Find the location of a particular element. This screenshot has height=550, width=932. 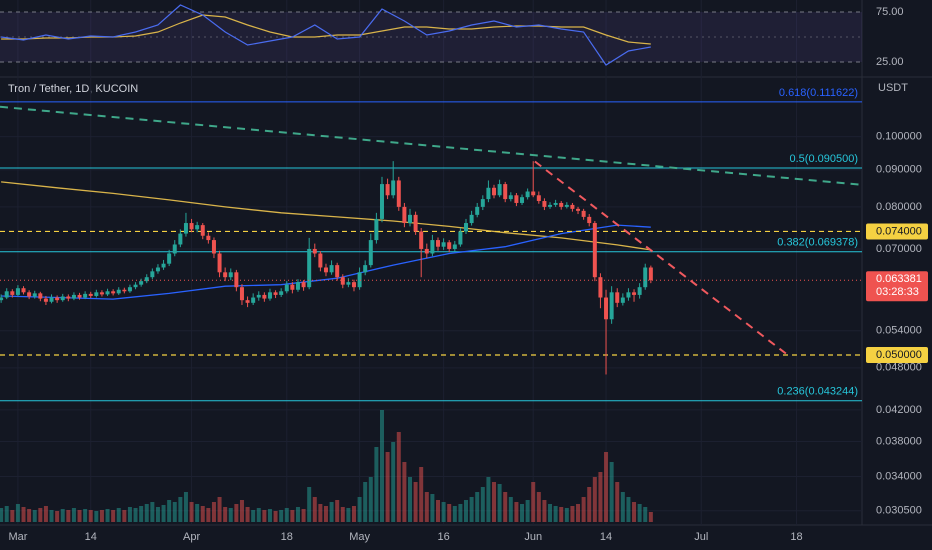

y-tick-label: 0.090000 is located at coordinates (899, 170).